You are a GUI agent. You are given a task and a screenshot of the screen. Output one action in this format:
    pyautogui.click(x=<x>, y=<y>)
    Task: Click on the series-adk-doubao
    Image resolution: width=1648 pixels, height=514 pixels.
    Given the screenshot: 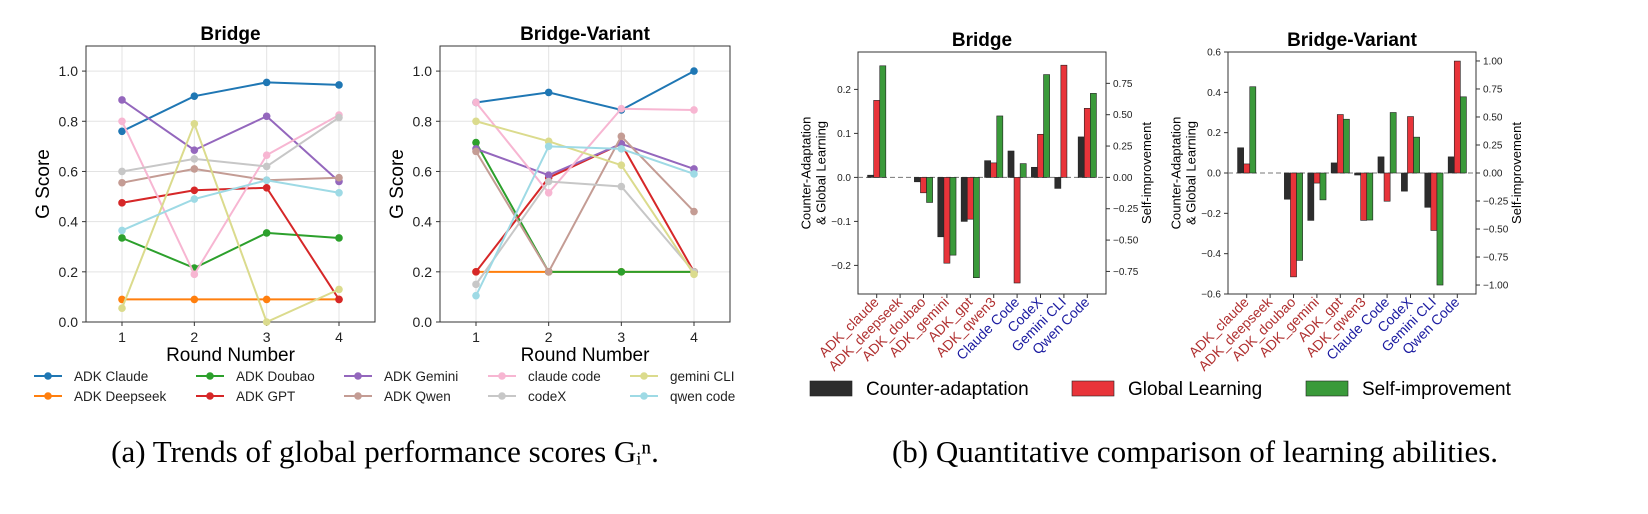 What is the action you would take?
    pyautogui.click(x=230, y=250)
    